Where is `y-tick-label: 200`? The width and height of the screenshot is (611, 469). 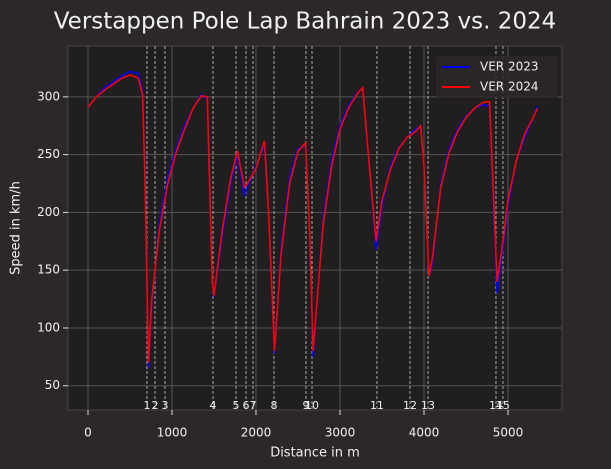
y-tick-label: 200 is located at coordinates (48, 212).